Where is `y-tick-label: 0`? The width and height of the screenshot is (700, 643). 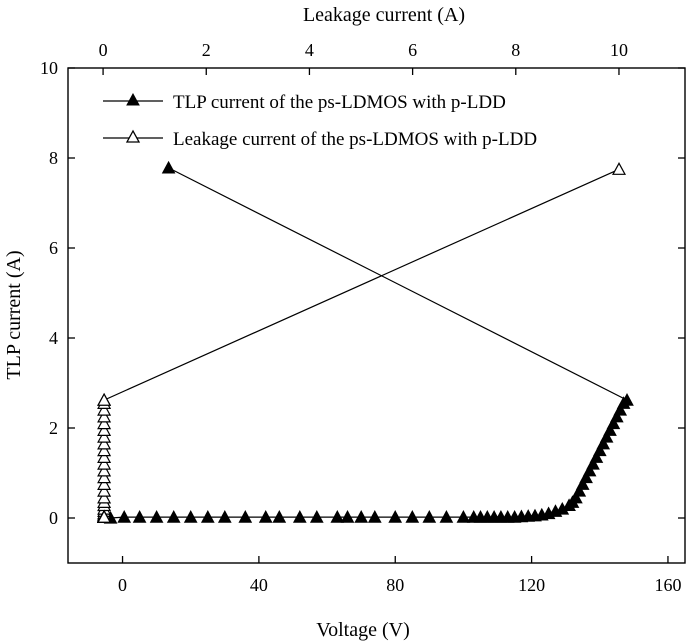
y-tick-label: 0 is located at coordinates (53, 518).